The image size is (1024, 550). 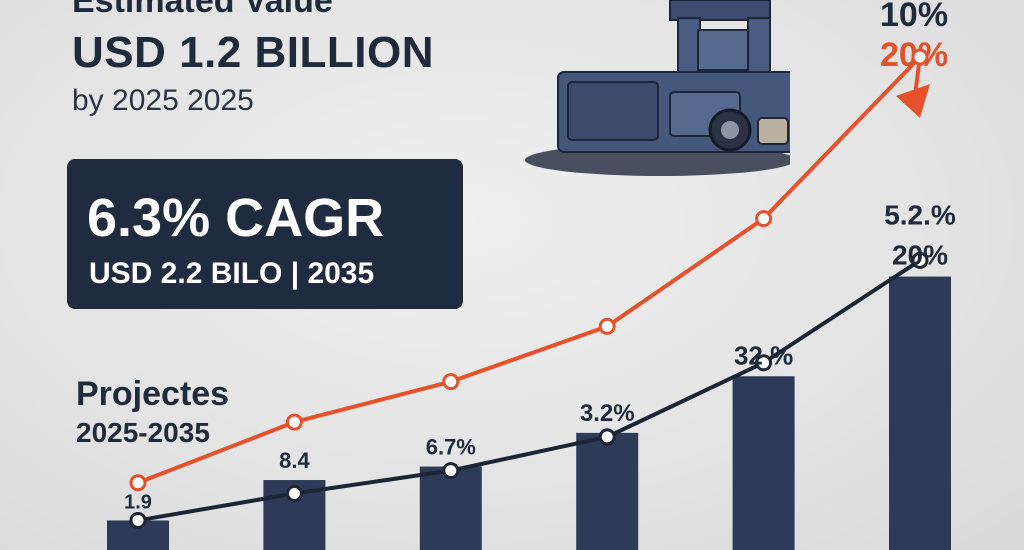 I want to click on arrow-up-icon, so click(x=913, y=101).